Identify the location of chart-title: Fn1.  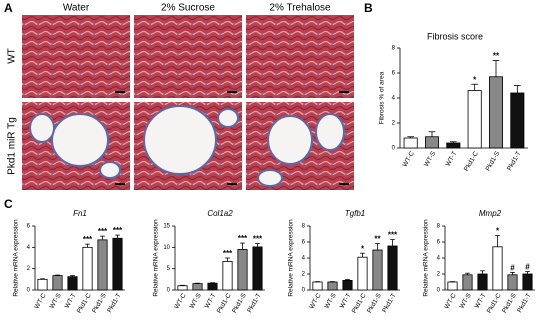
(80, 213).